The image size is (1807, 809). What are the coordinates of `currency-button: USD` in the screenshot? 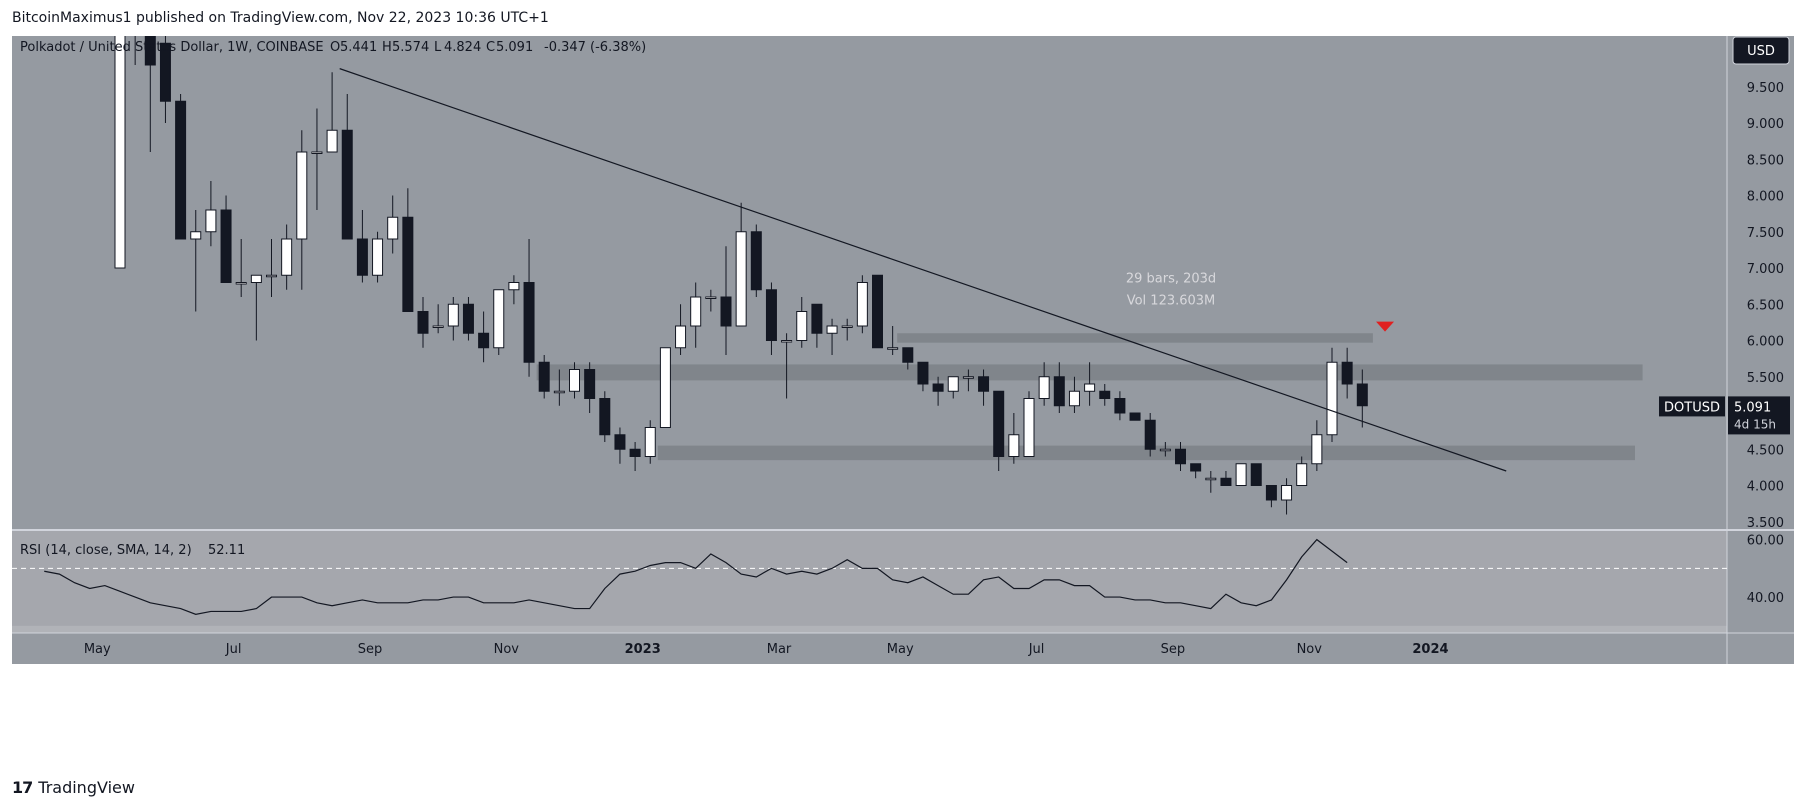 It's located at (1761, 50).